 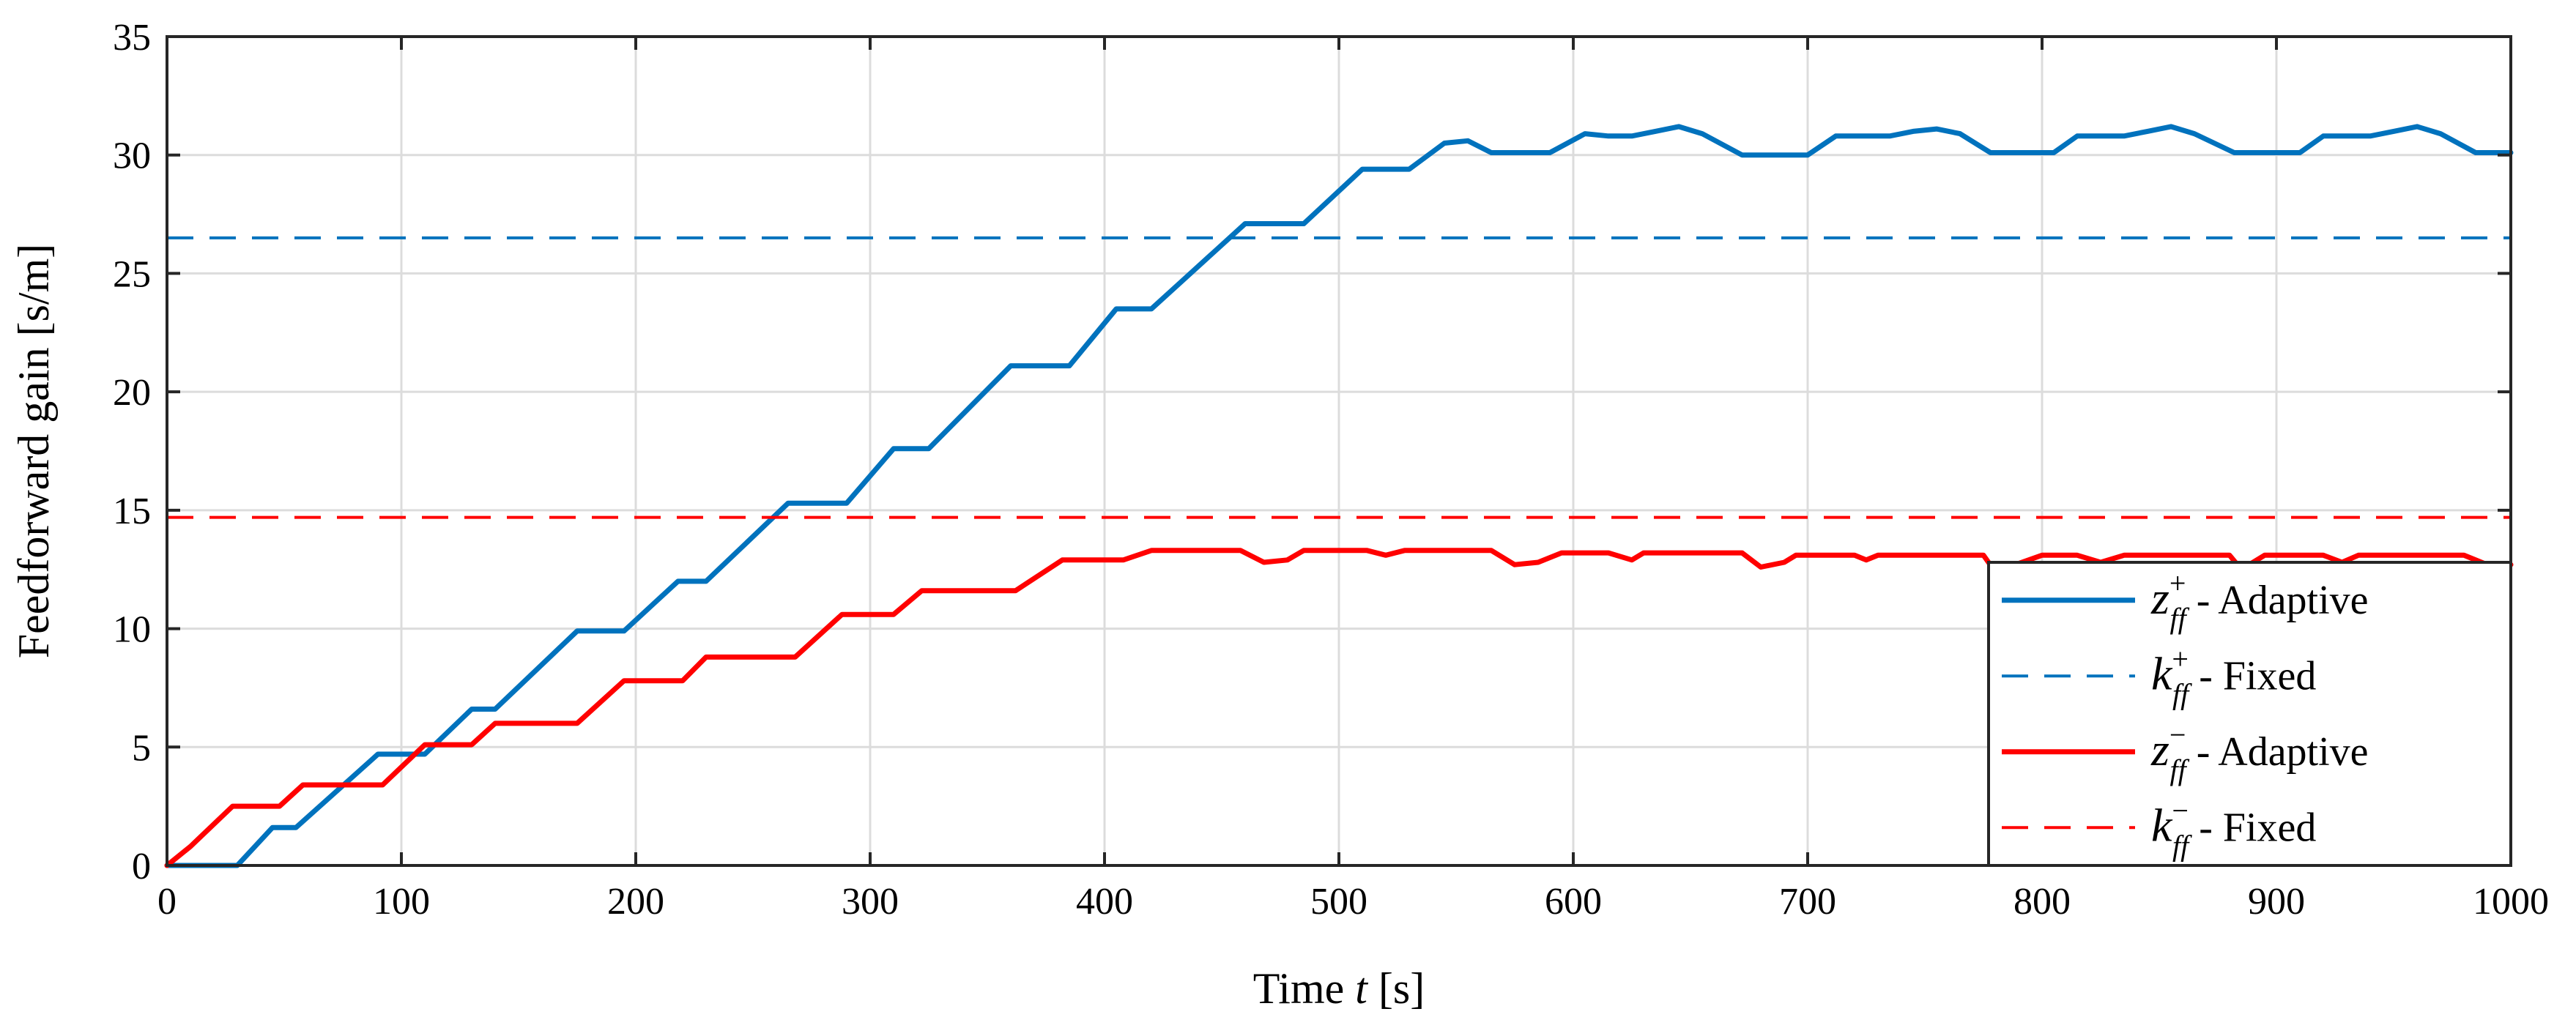 I want to click on y-tick-label: 5, so click(x=141, y=748).